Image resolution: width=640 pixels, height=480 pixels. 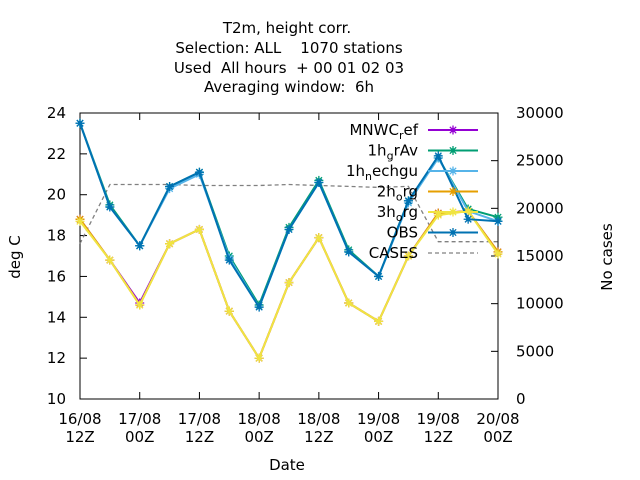 What do you see at coordinates (393, 253) in the screenshot?
I see `legend-label-cases: CASES` at bounding box center [393, 253].